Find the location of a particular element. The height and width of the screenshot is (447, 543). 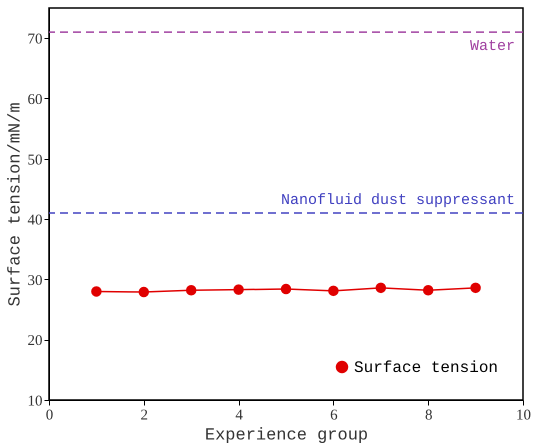

ref-line-label: Water is located at coordinates (492, 47).